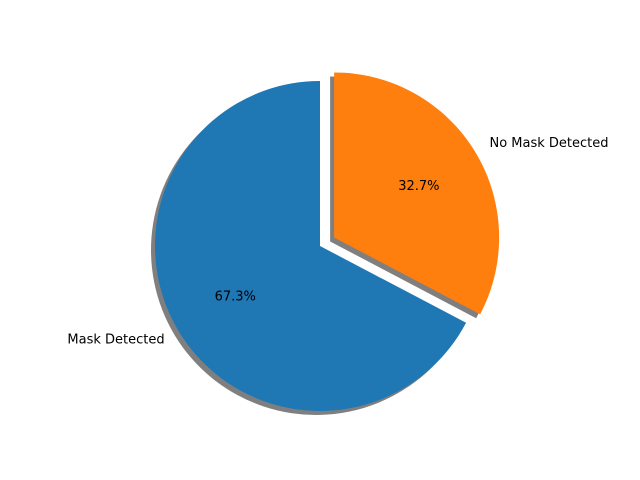 This screenshot has height=480, width=640. I want to click on pct-label-mask-detected: 67.3%, so click(235, 297).